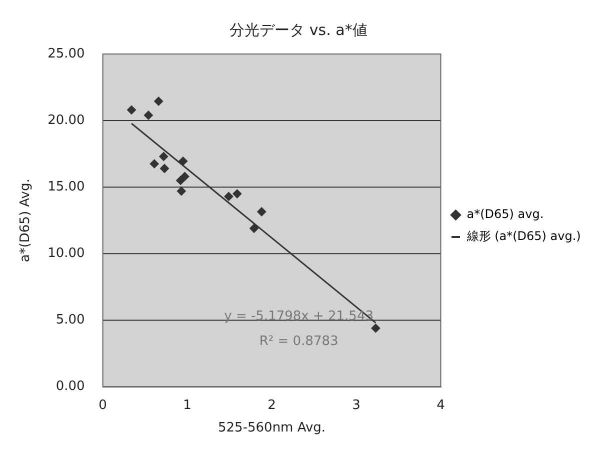 This screenshot has height=452, width=597. I want to click on y-tick-label: 25.00, so click(66, 54).